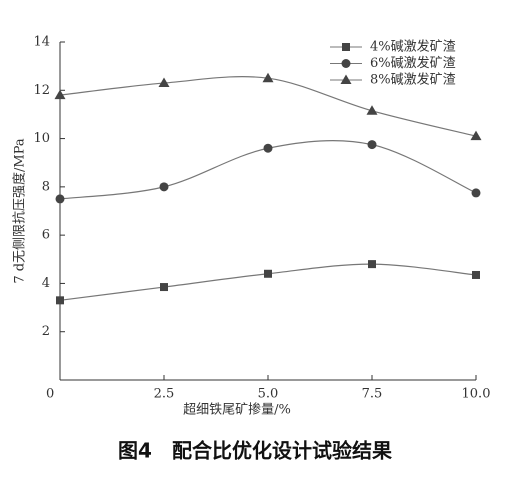  I want to click on y-tick-label: 14, so click(41, 42).